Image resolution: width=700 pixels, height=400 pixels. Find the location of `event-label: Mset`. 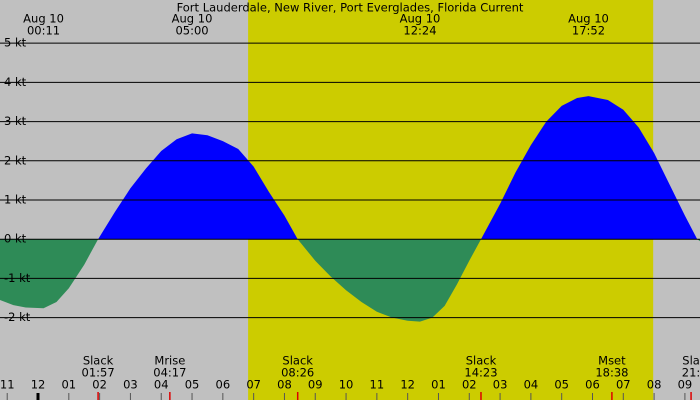

event-label: Mset is located at coordinates (612, 361).